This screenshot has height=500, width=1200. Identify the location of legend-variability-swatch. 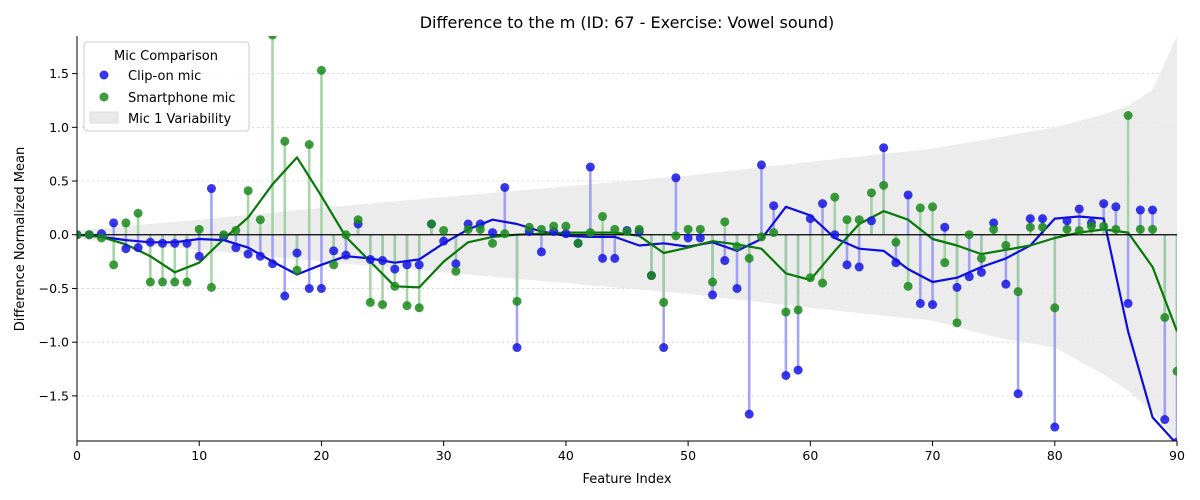
(104, 117).